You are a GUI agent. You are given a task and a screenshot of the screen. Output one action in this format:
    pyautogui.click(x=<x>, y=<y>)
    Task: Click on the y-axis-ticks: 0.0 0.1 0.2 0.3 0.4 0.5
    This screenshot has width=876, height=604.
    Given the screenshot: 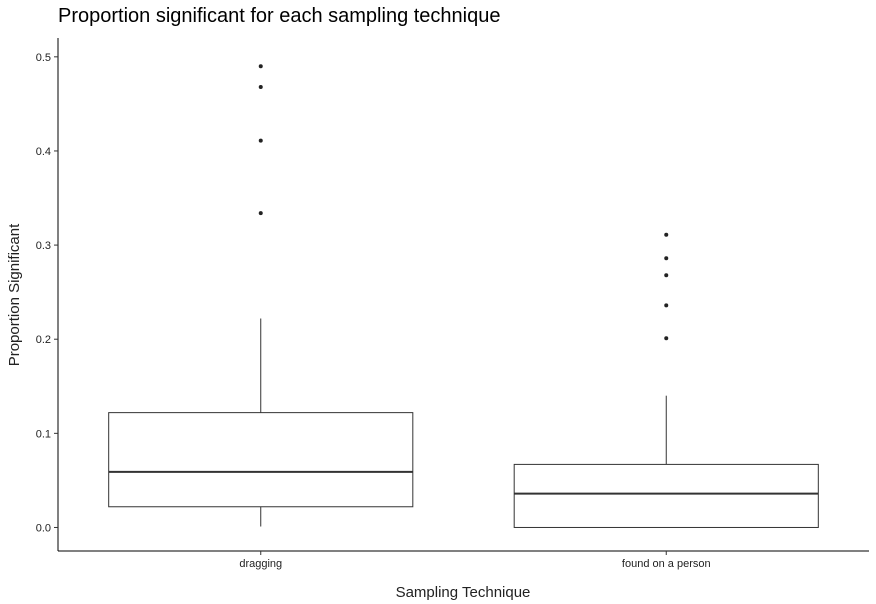 What is the action you would take?
    pyautogui.click(x=47, y=293)
    